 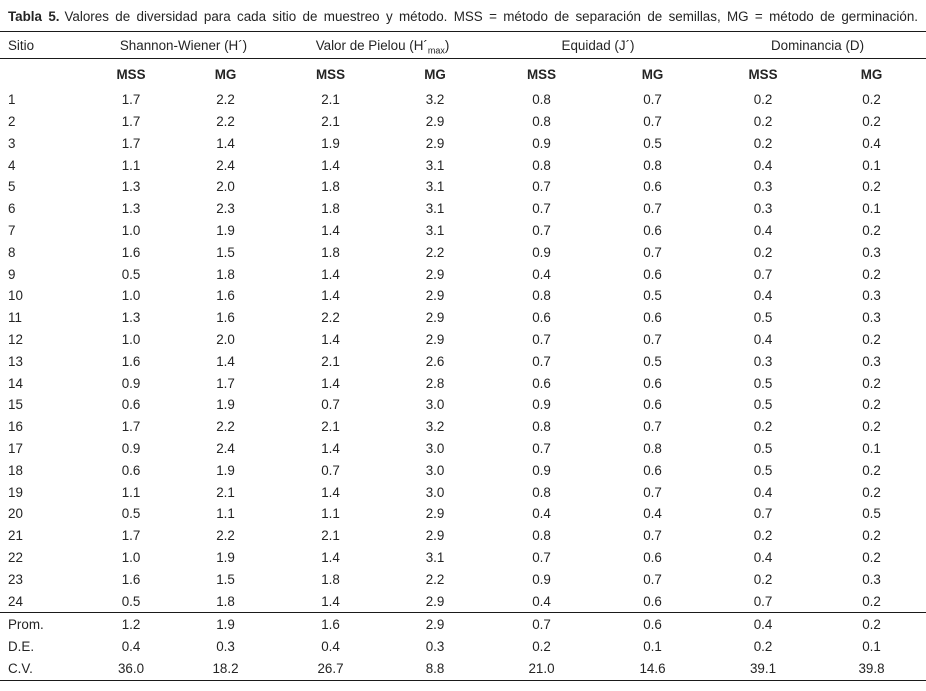 I want to click on value-cell: 1.0, so click(x=131, y=557).